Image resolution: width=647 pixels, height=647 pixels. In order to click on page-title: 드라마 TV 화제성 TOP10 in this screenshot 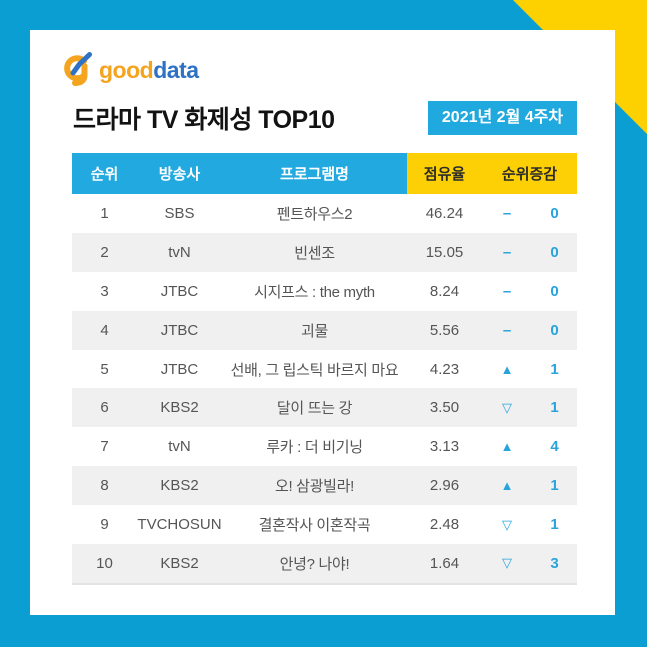, I will do `click(204, 120)`.